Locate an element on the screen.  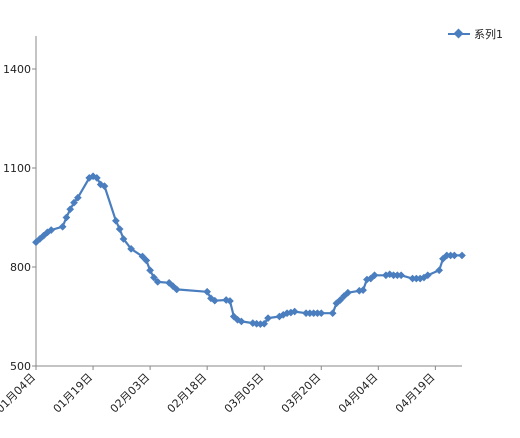
x-tick-label: 01月04日 is located at coordinates (19, 393).